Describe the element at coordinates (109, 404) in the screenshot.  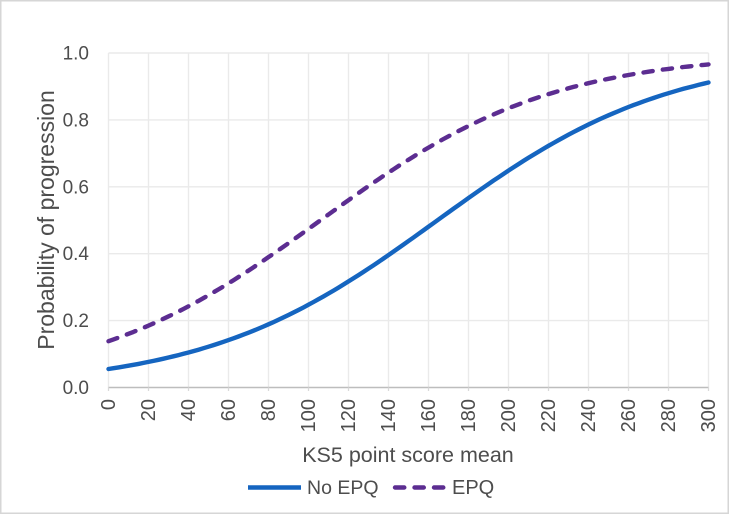
I see `svg-text: 0` at that location.